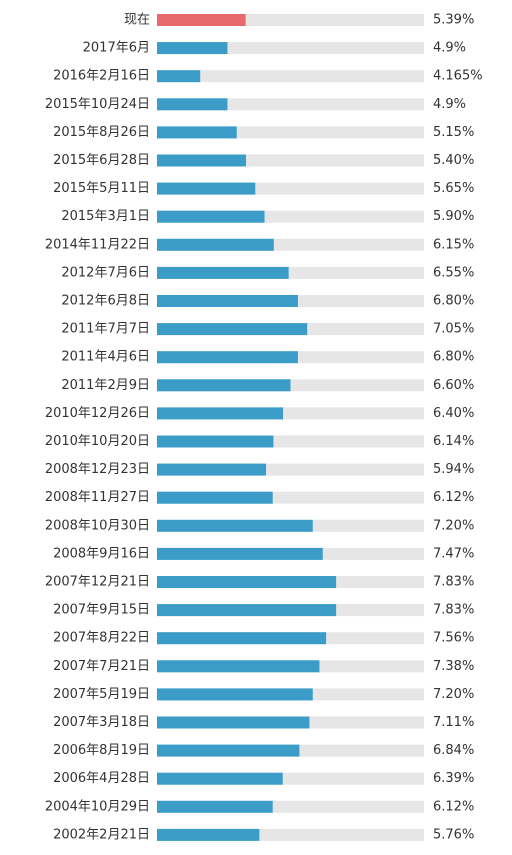  Describe the element at coordinates (101, 834) in the screenshot. I see `category-label: 2002年2月21日` at that location.